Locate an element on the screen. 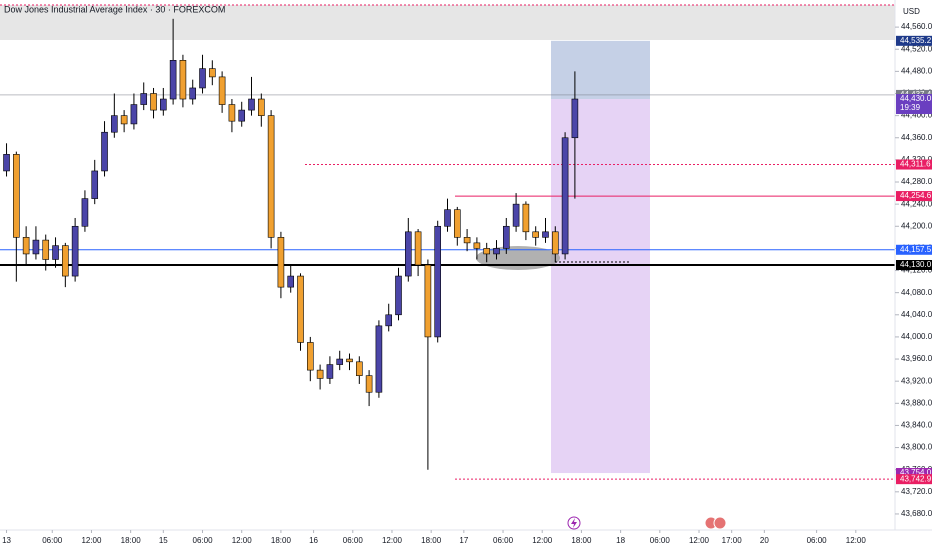  price-tag-label: 44,157.5 is located at coordinates (916, 249).